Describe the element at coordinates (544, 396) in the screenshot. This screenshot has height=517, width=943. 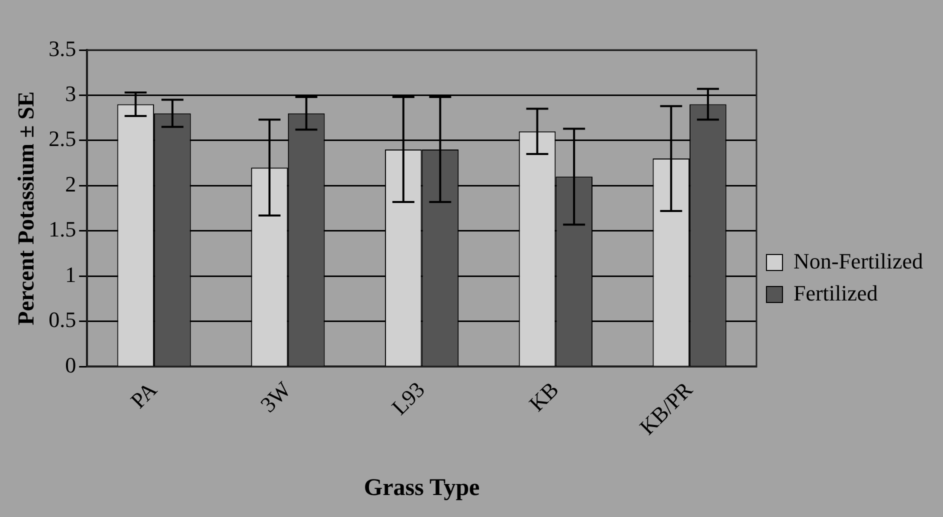
I see `x-tick-label: KB` at that location.